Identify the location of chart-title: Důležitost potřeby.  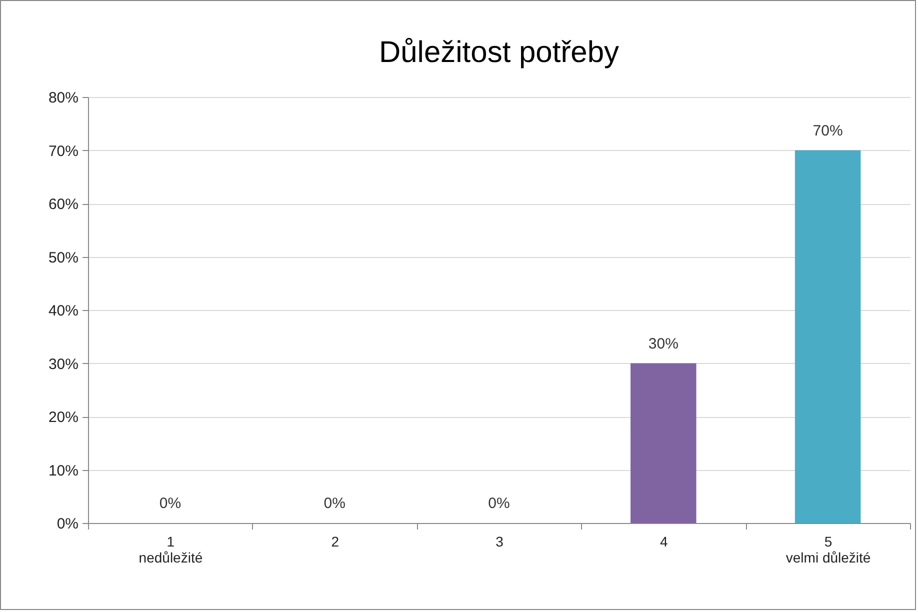
(499, 52).